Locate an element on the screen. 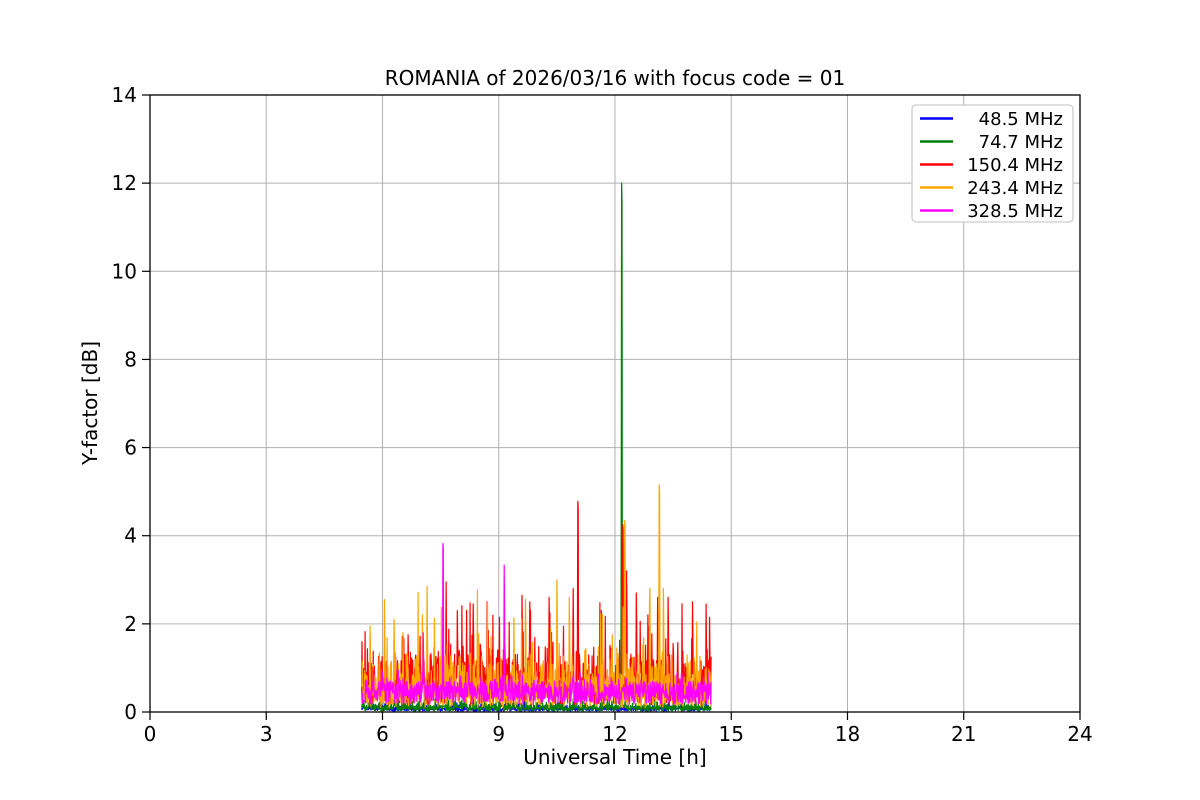 The height and width of the screenshot is (800, 1200). y-axis-label: Y-factor [dB] is located at coordinates (90, 403).